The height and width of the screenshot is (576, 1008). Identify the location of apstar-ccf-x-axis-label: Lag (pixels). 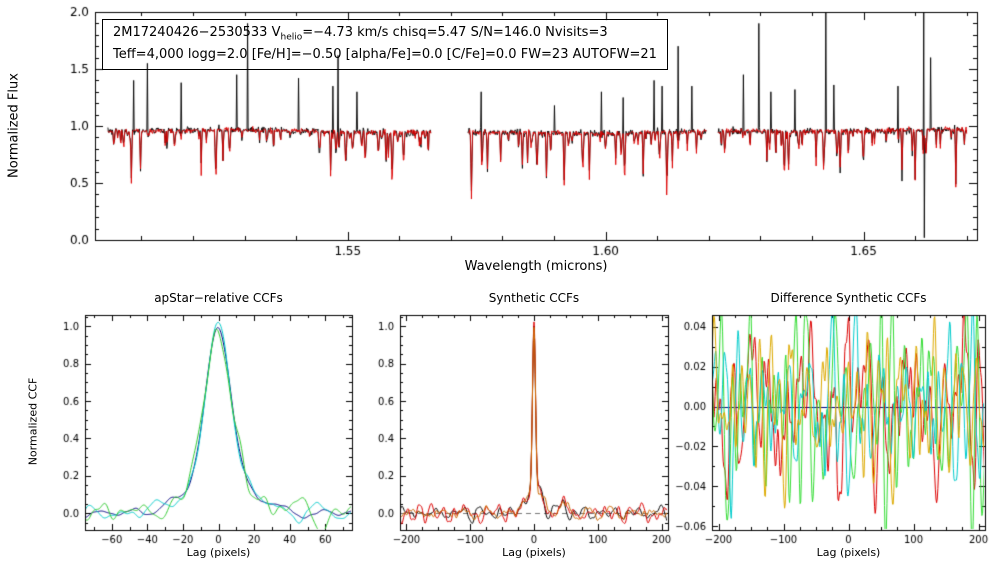
(218, 552).